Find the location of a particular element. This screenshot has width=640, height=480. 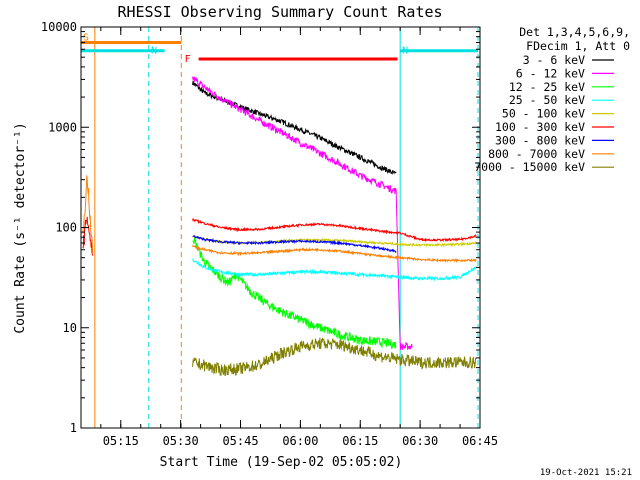

series-line-12-25-kev is located at coordinates (294, 293).